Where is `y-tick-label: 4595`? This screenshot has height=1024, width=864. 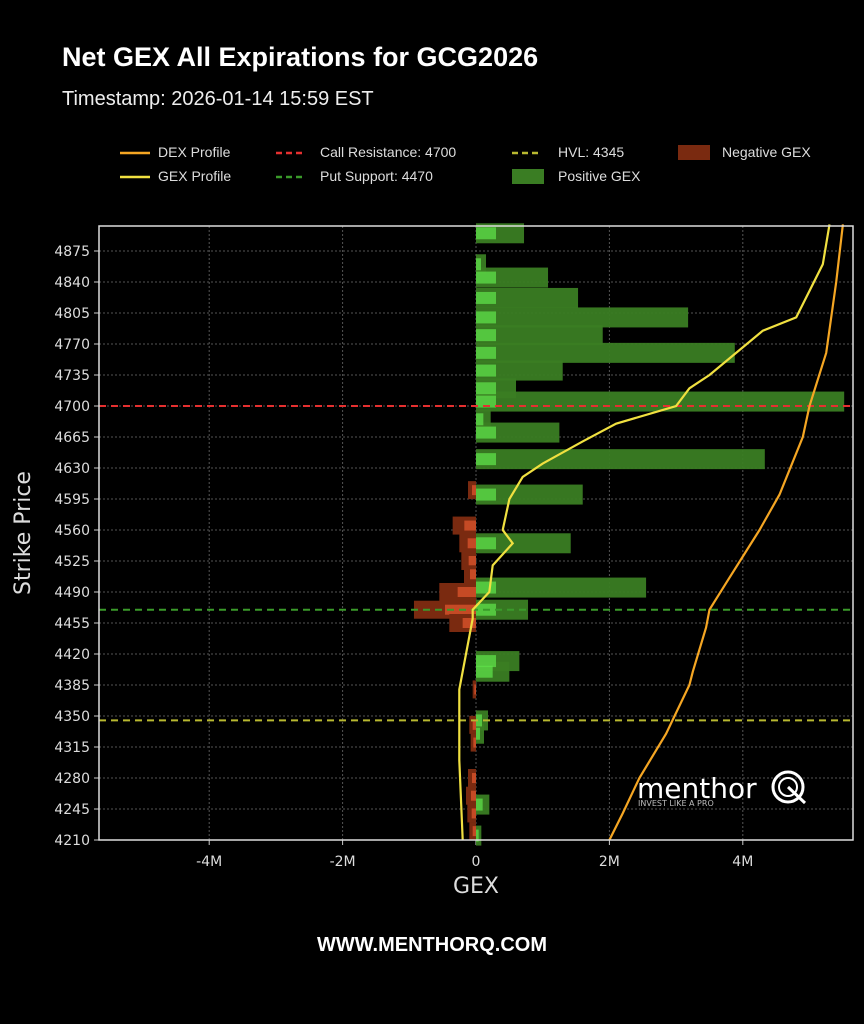 y-tick-label: 4595 is located at coordinates (72, 500).